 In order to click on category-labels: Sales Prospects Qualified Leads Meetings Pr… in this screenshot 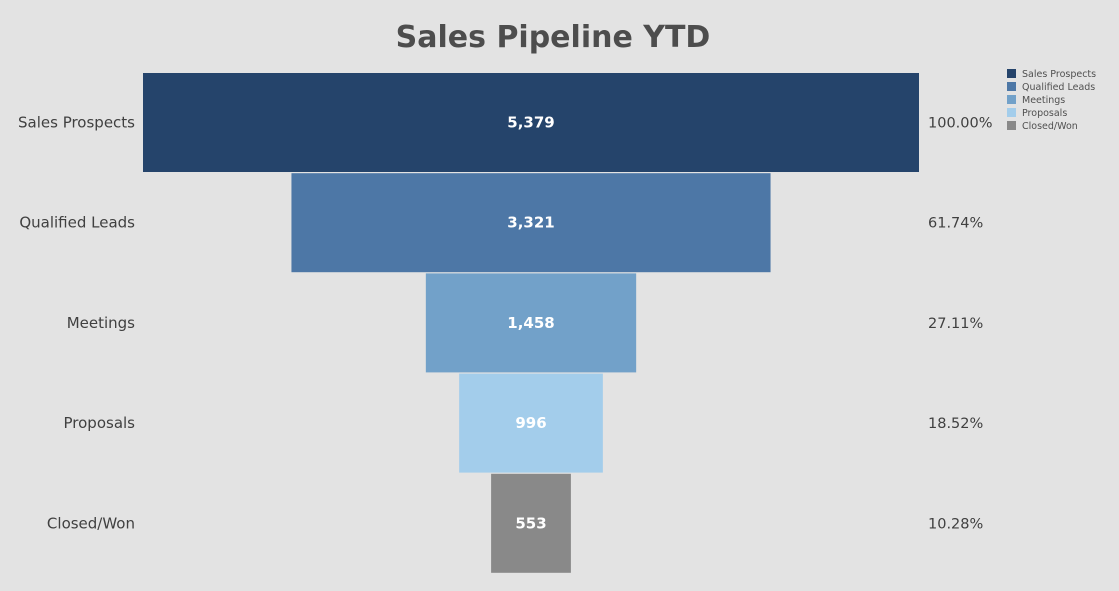, I will do `click(76, 323)`.